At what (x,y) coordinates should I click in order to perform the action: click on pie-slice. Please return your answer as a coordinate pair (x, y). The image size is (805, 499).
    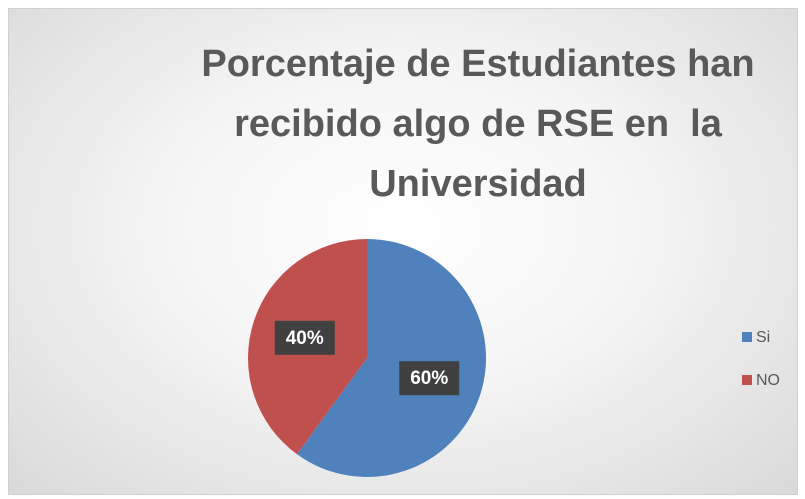
    Looking at the image, I should click on (392, 358).